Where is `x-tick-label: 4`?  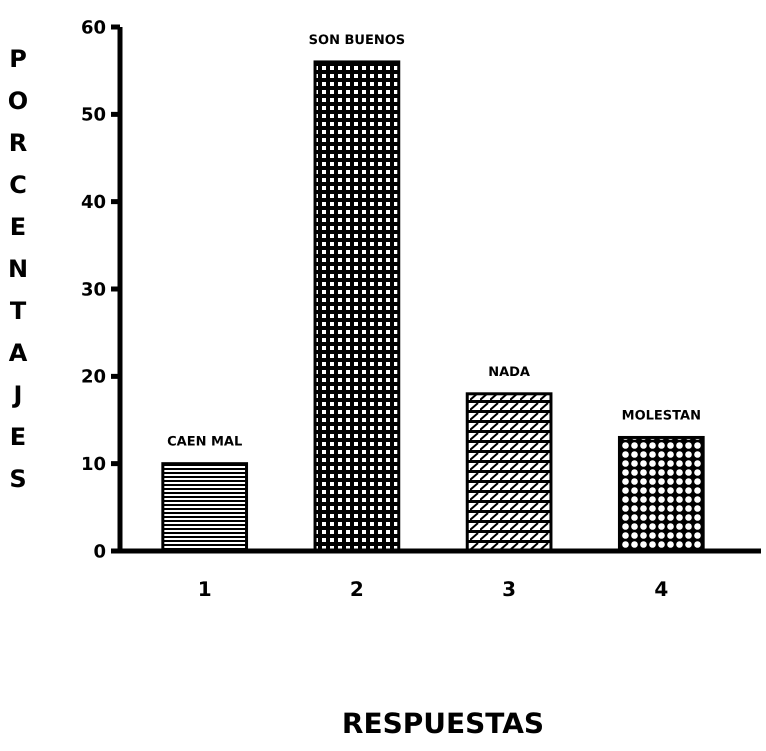 x-tick-label: 4 is located at coordinates (661, 589).